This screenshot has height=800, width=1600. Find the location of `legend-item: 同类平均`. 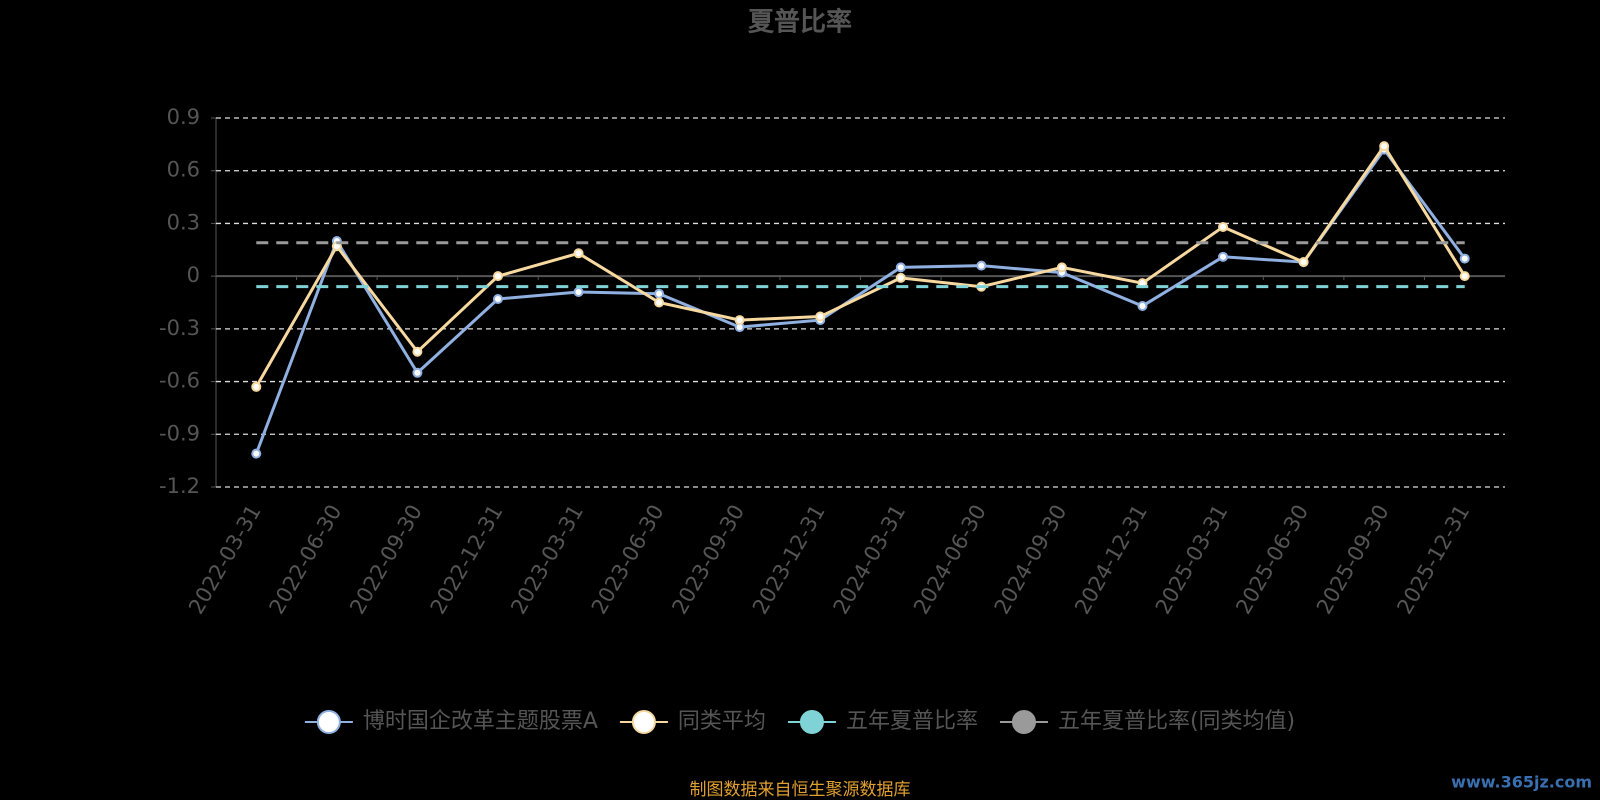

legend-item: 同类平均 is located at coordinates (692, 721).